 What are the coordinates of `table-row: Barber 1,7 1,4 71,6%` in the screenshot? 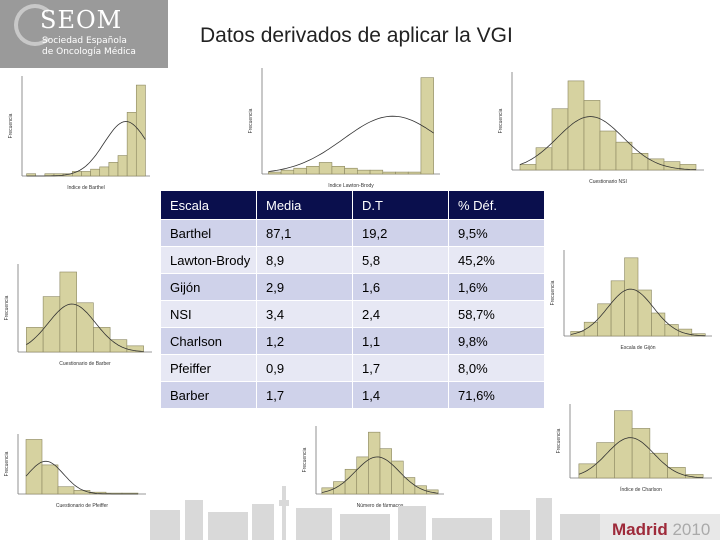 It's located at (352, 395).